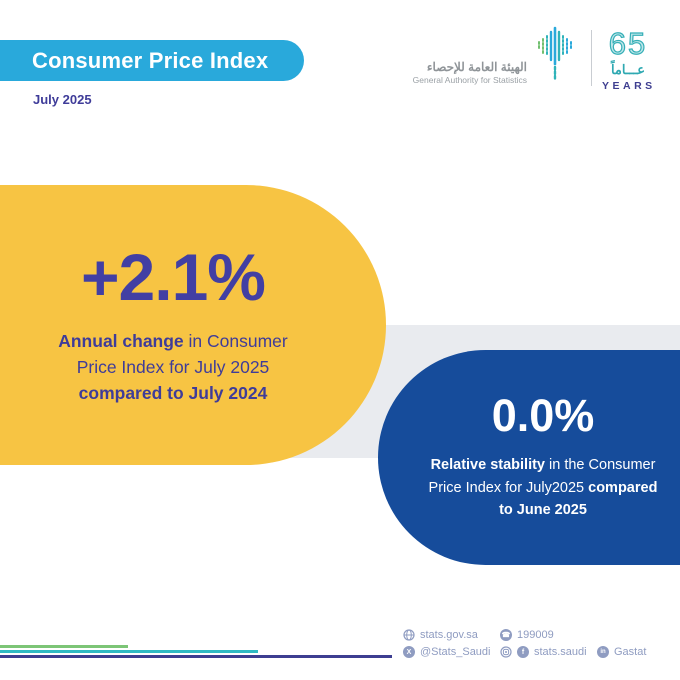 Image resolution: width=680 pixels, height=680 pixels. Describe the element at coordinates (506, 652) in the screenshot. I see `instagram-icon` at that location.